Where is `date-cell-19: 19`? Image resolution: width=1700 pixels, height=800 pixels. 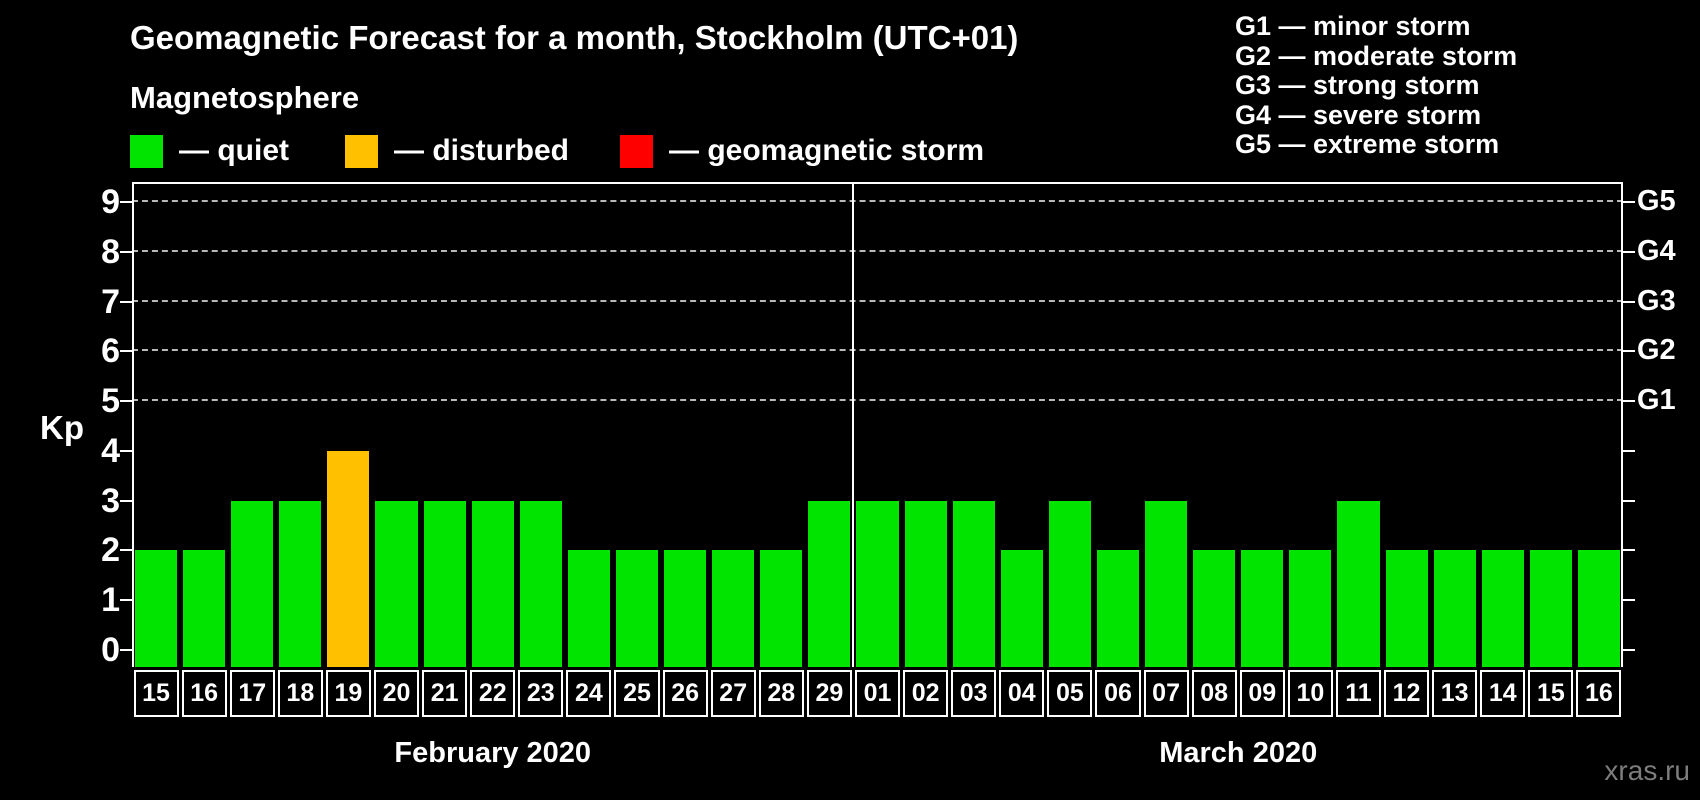 date-cell-19: 19 is located at coordinates (348, 693).